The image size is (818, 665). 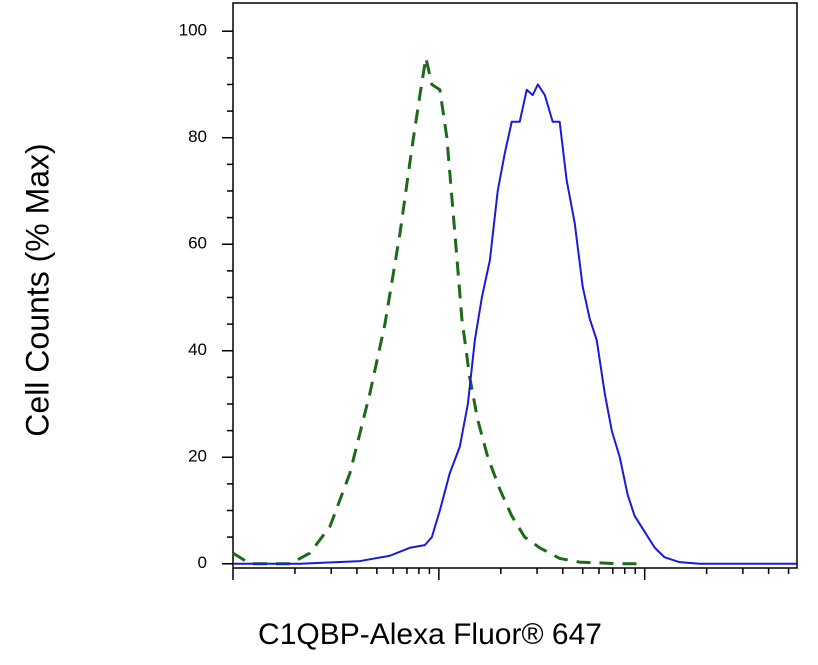 What do you see at coordinates (37, 289) in the screenshot?
I see `y-axis-label: Cell Counts (% Max)` at bounding box center [37, 289].